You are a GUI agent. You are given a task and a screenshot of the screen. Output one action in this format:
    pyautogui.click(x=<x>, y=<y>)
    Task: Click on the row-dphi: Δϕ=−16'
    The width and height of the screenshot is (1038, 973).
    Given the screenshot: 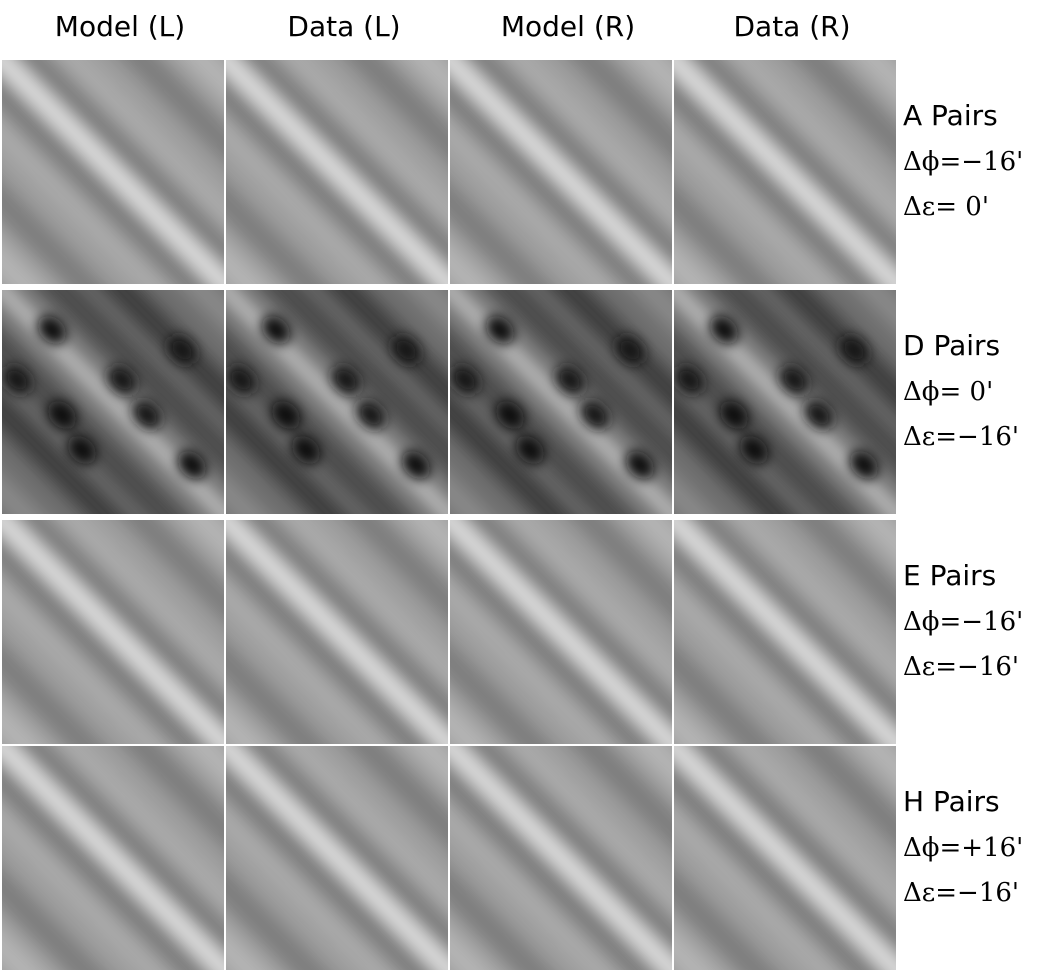 What is the action you would take?
    pyautogui.click(x=963, y=162)
    